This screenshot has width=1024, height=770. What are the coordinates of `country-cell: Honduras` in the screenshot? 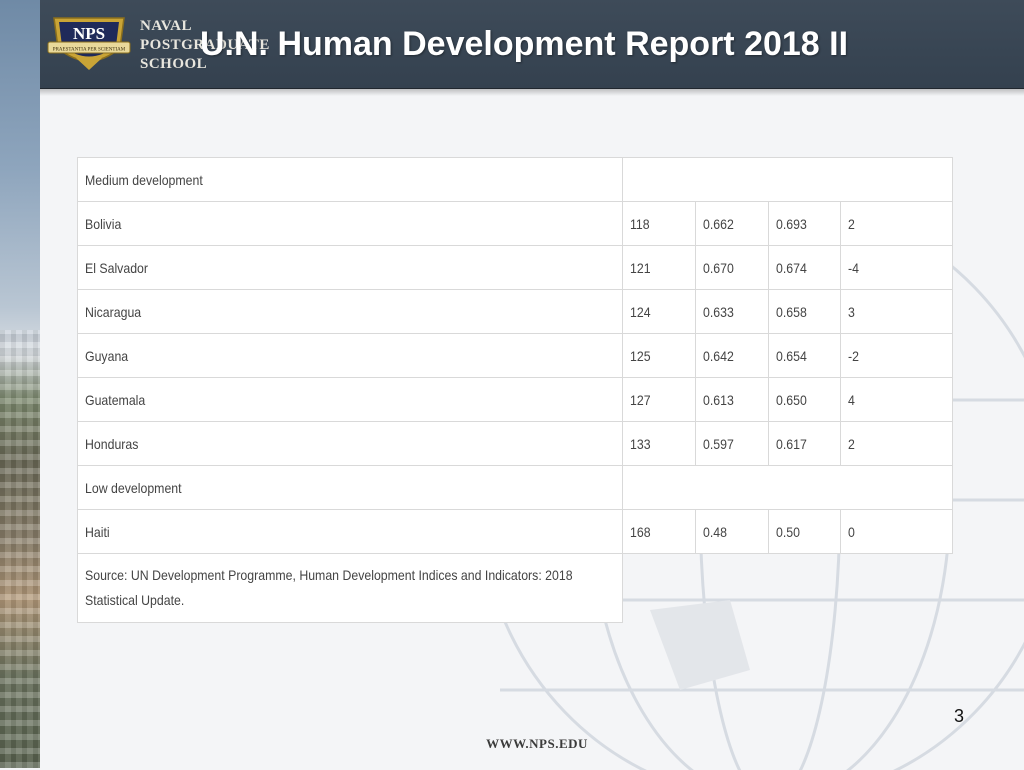 It's located at (350, 443).